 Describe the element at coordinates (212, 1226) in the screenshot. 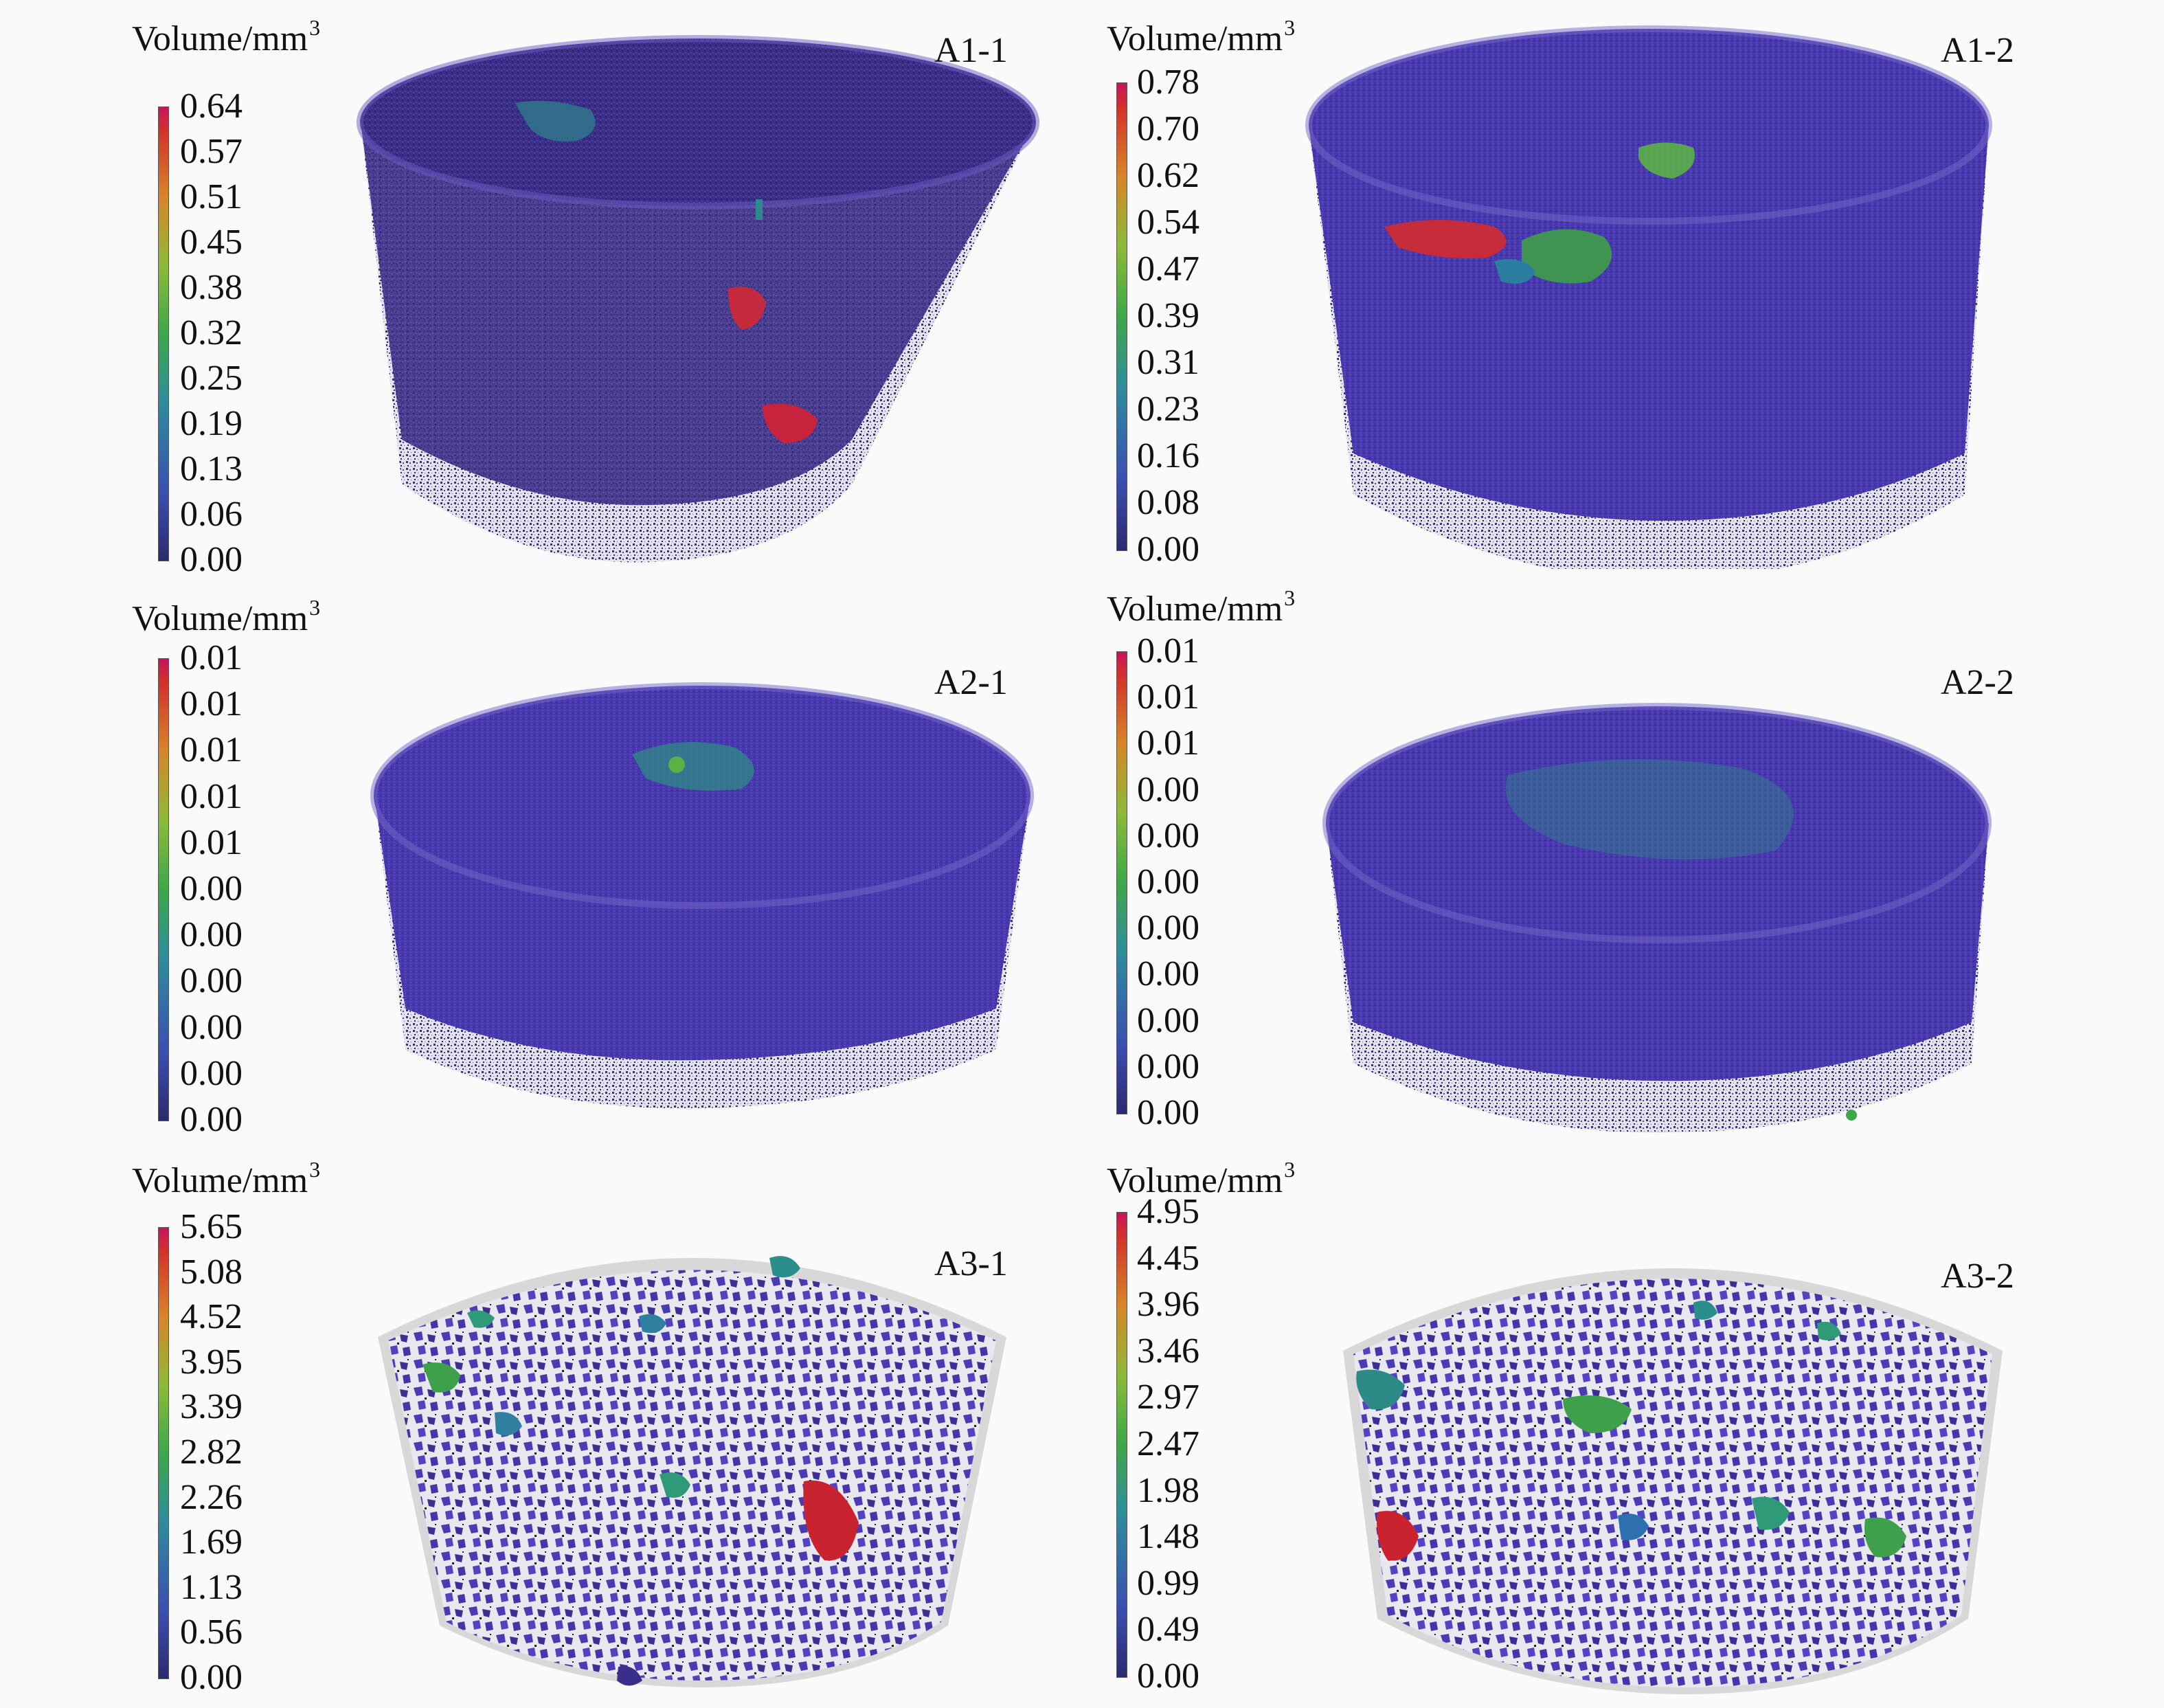

I see `colorbar-tick: 5.65` at that location.